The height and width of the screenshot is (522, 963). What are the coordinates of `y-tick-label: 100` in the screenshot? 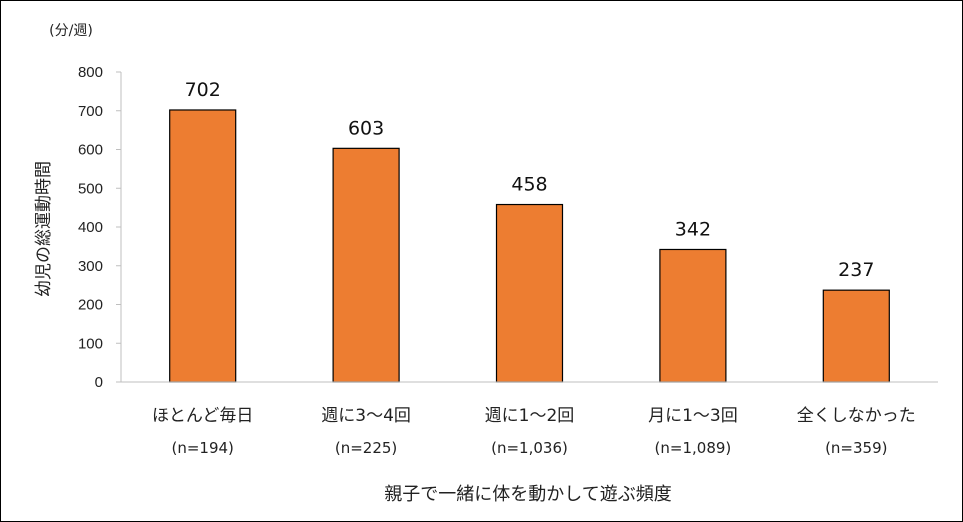 It's located at (90, 343).